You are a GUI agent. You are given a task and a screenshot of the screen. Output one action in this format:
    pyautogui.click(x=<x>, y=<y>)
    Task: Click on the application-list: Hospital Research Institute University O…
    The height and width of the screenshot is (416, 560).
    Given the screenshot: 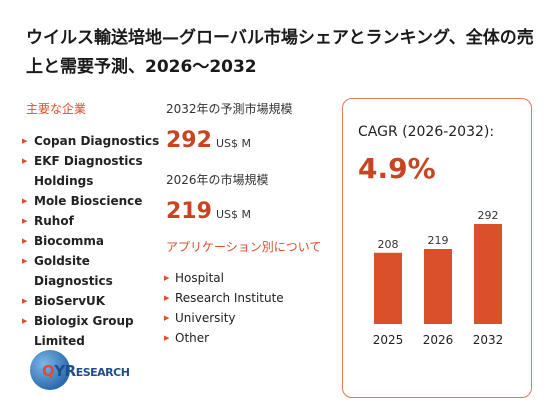 What is the action you would take?
    pyautogui.click(x=224, y=308)
    